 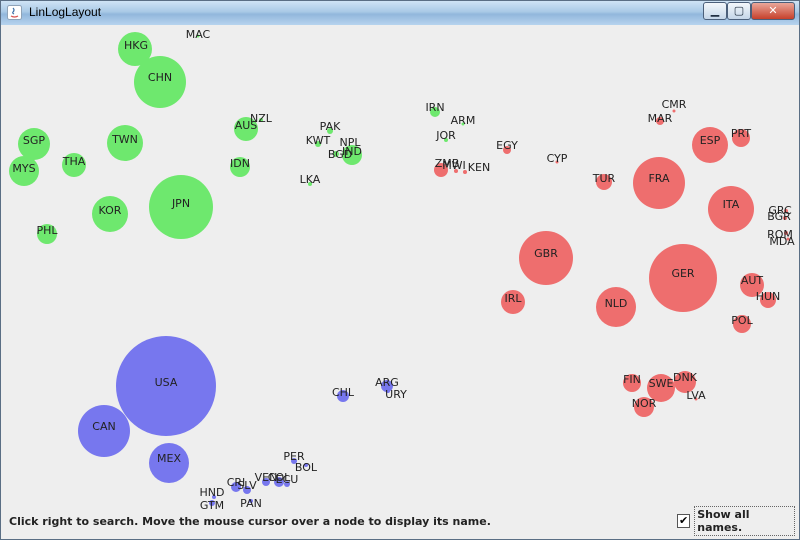 I want to click on node-ury, so click(x=388, y=391).